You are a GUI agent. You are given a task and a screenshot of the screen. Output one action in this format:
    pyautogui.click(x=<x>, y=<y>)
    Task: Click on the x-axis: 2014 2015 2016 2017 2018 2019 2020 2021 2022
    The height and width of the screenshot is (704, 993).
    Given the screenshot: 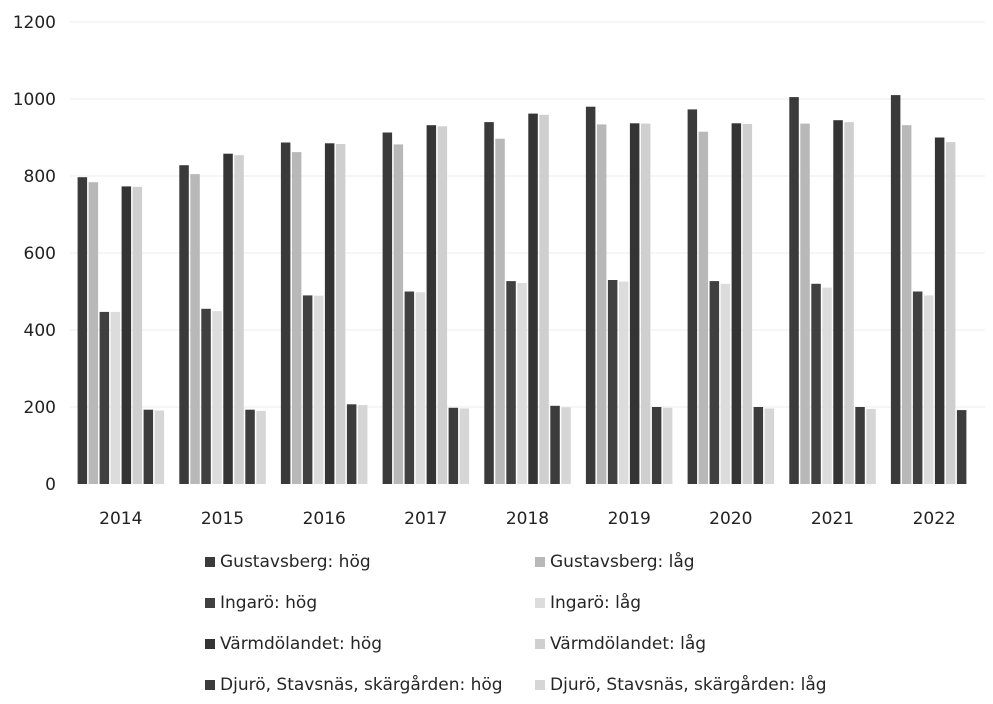 What is the action you would take?
    pyautogui.click(x=527, y=519)
    